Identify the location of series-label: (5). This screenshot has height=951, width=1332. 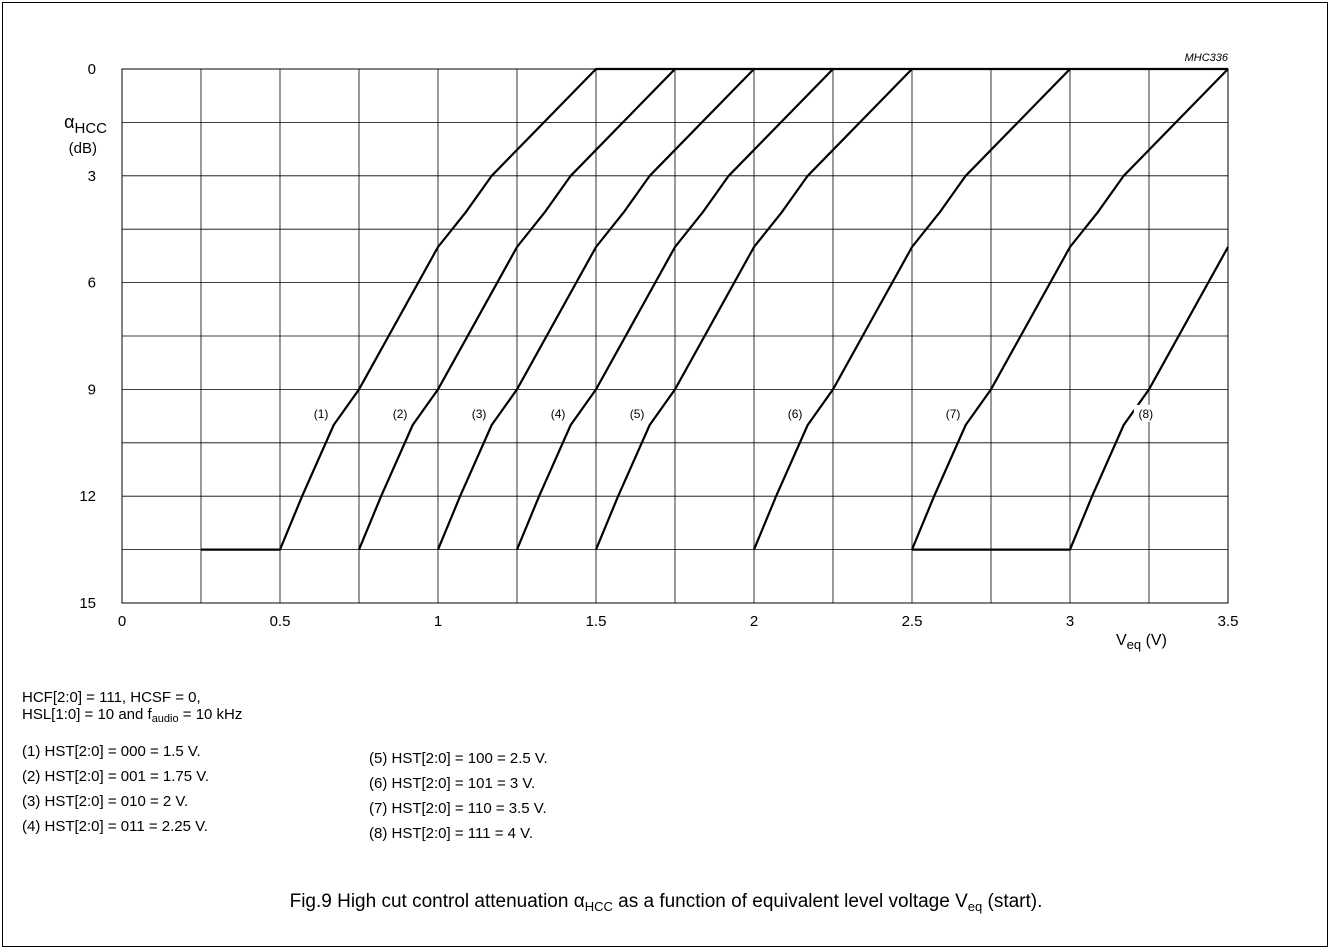
(637, 414).